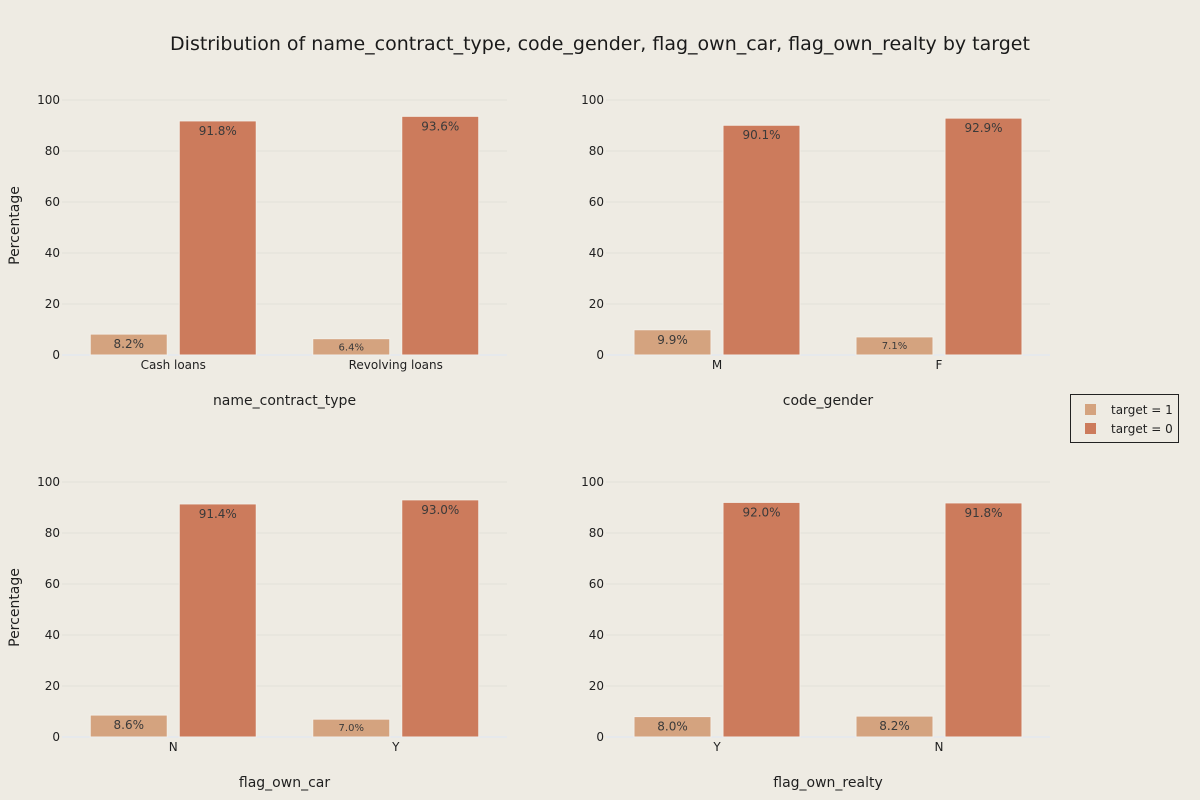  I want to click on bar-data-label: 92.0%, so click(761, 512).